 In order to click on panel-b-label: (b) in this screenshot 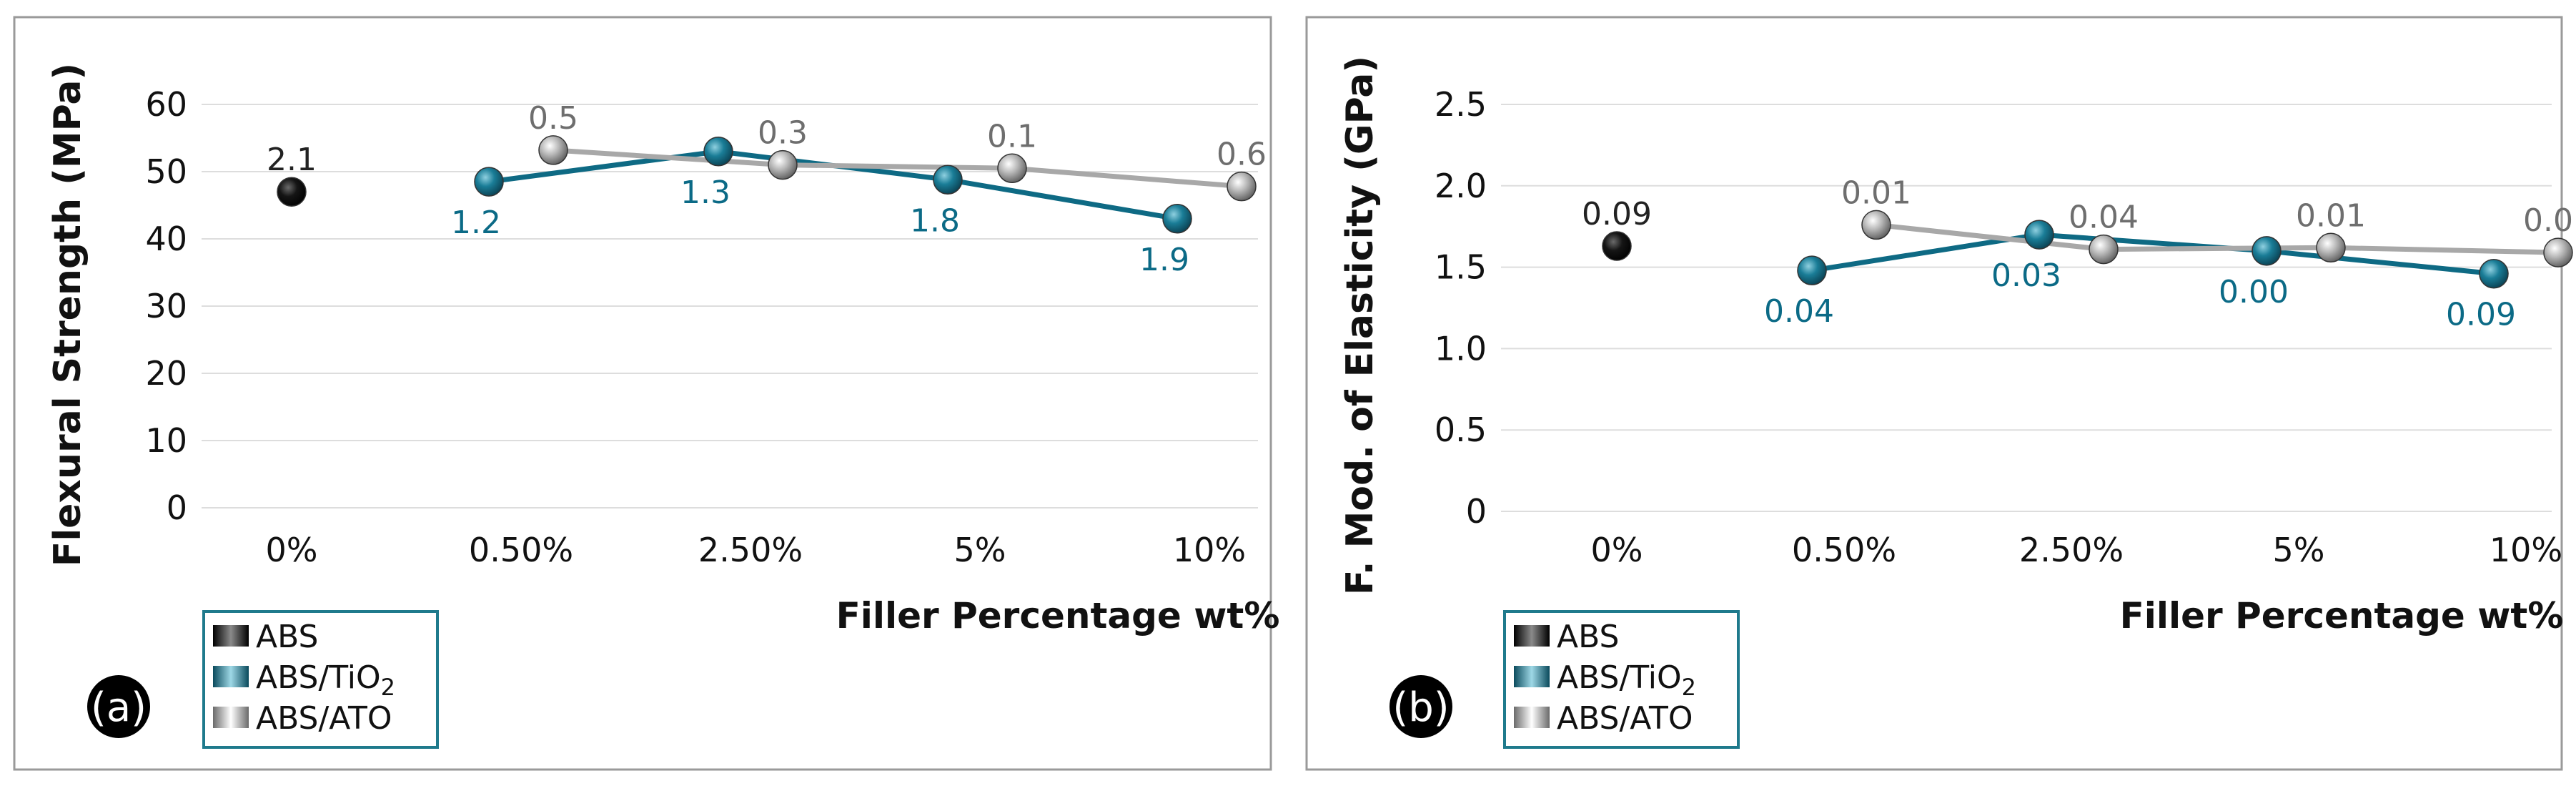, I will do `click(1420, 707)`.